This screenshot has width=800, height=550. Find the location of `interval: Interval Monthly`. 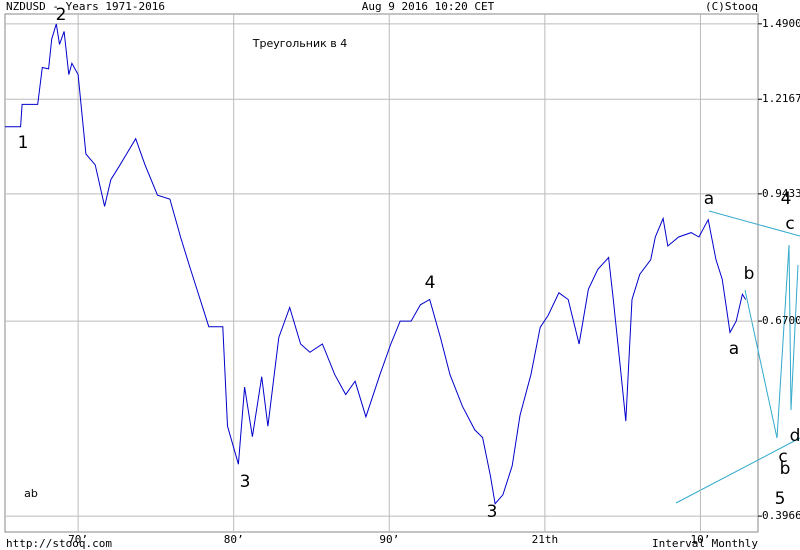

interval: Interval Monthly is located at coordinates (705, 543).